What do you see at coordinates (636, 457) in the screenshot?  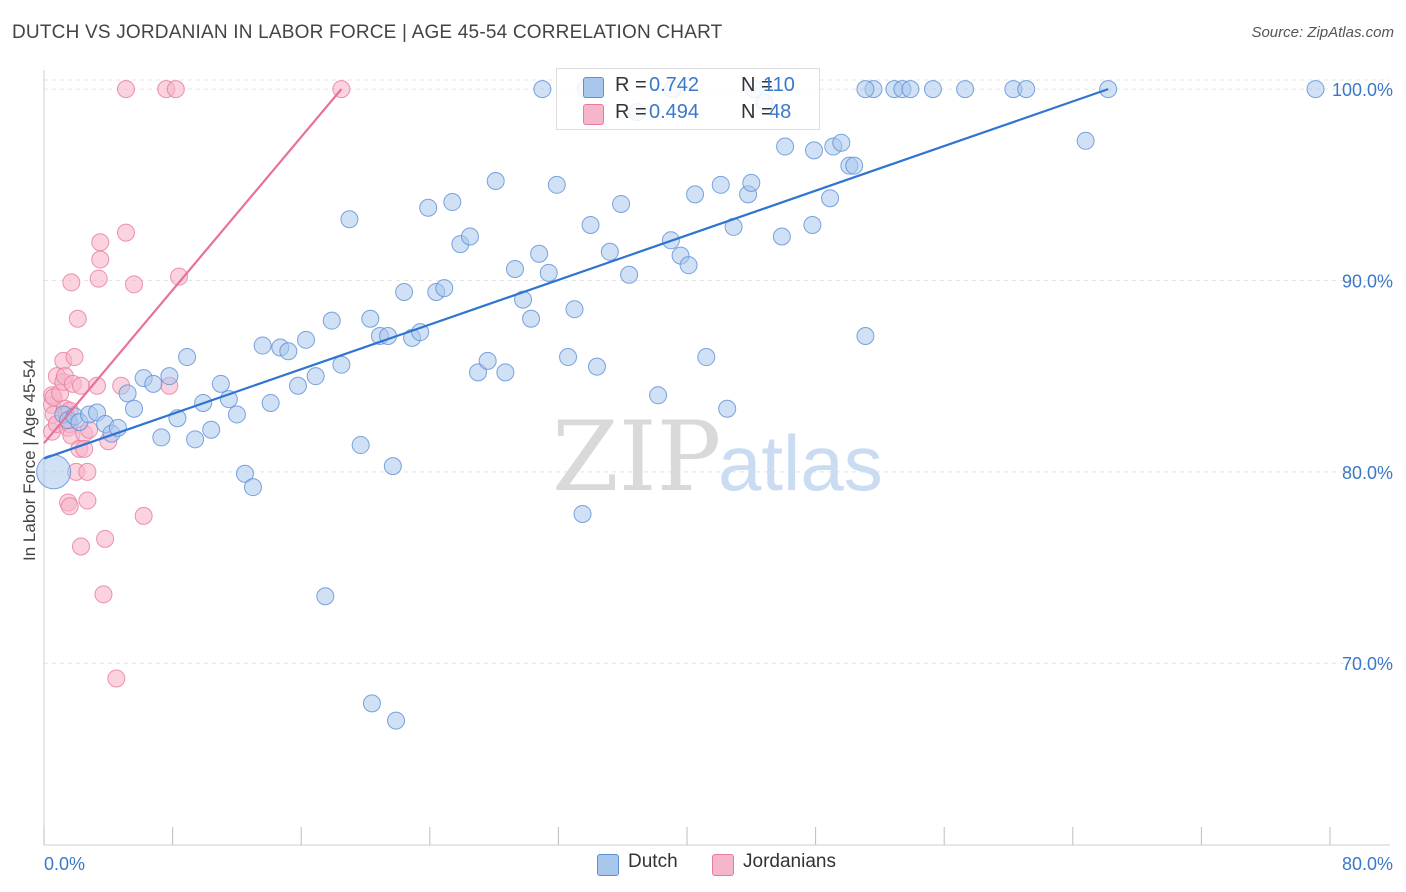 I see `watermark-zip: ZIP` at bounding box center [636, 457].